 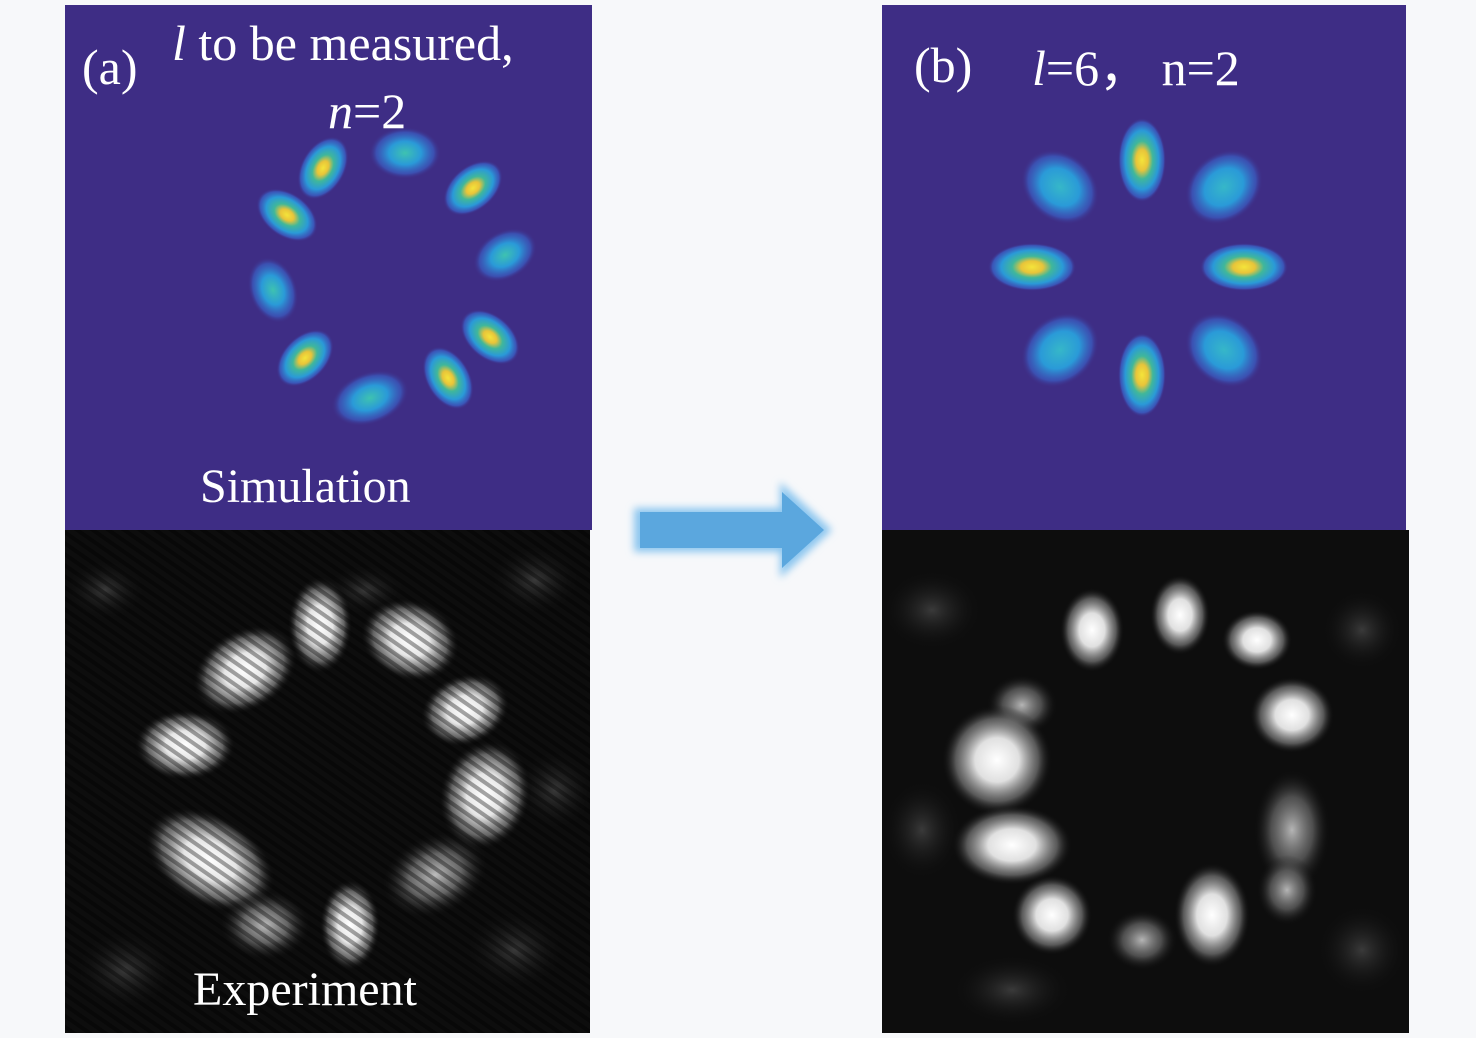 I want to click on symbol-n: n, so click(x=340, y=111).